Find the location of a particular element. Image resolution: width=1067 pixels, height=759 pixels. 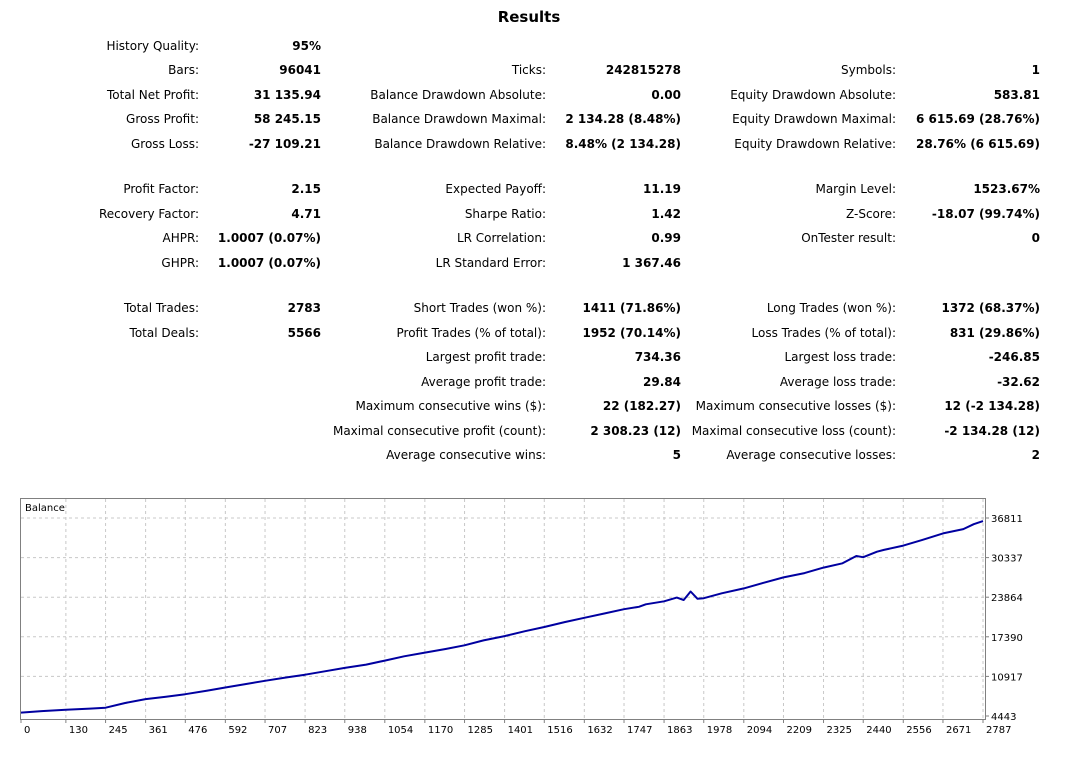

max-consecutive-losses-value: 12 (-2 134.28) is located at coordinates (992, 406).